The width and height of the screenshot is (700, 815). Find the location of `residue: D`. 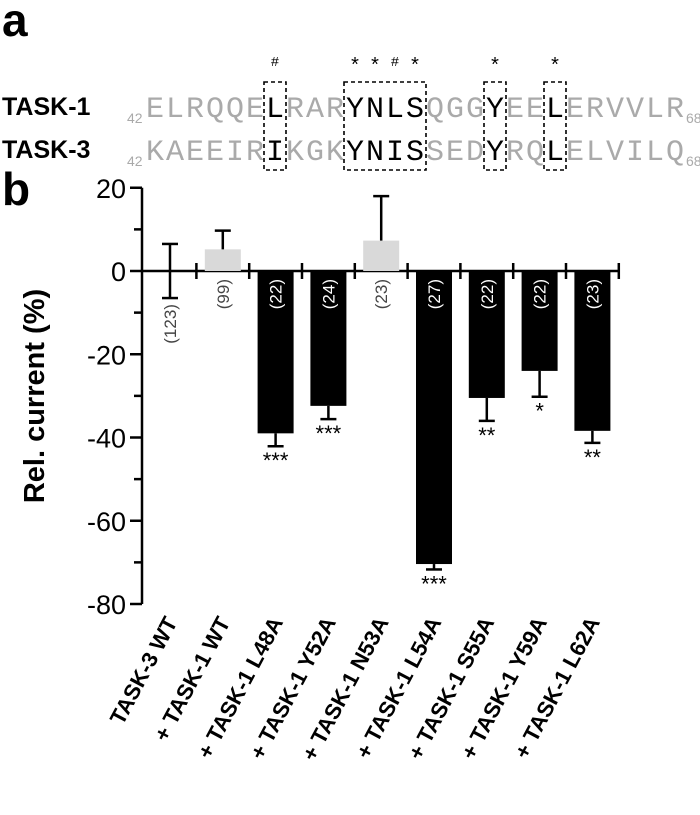

residue: D is located at coordinates (475, 153).